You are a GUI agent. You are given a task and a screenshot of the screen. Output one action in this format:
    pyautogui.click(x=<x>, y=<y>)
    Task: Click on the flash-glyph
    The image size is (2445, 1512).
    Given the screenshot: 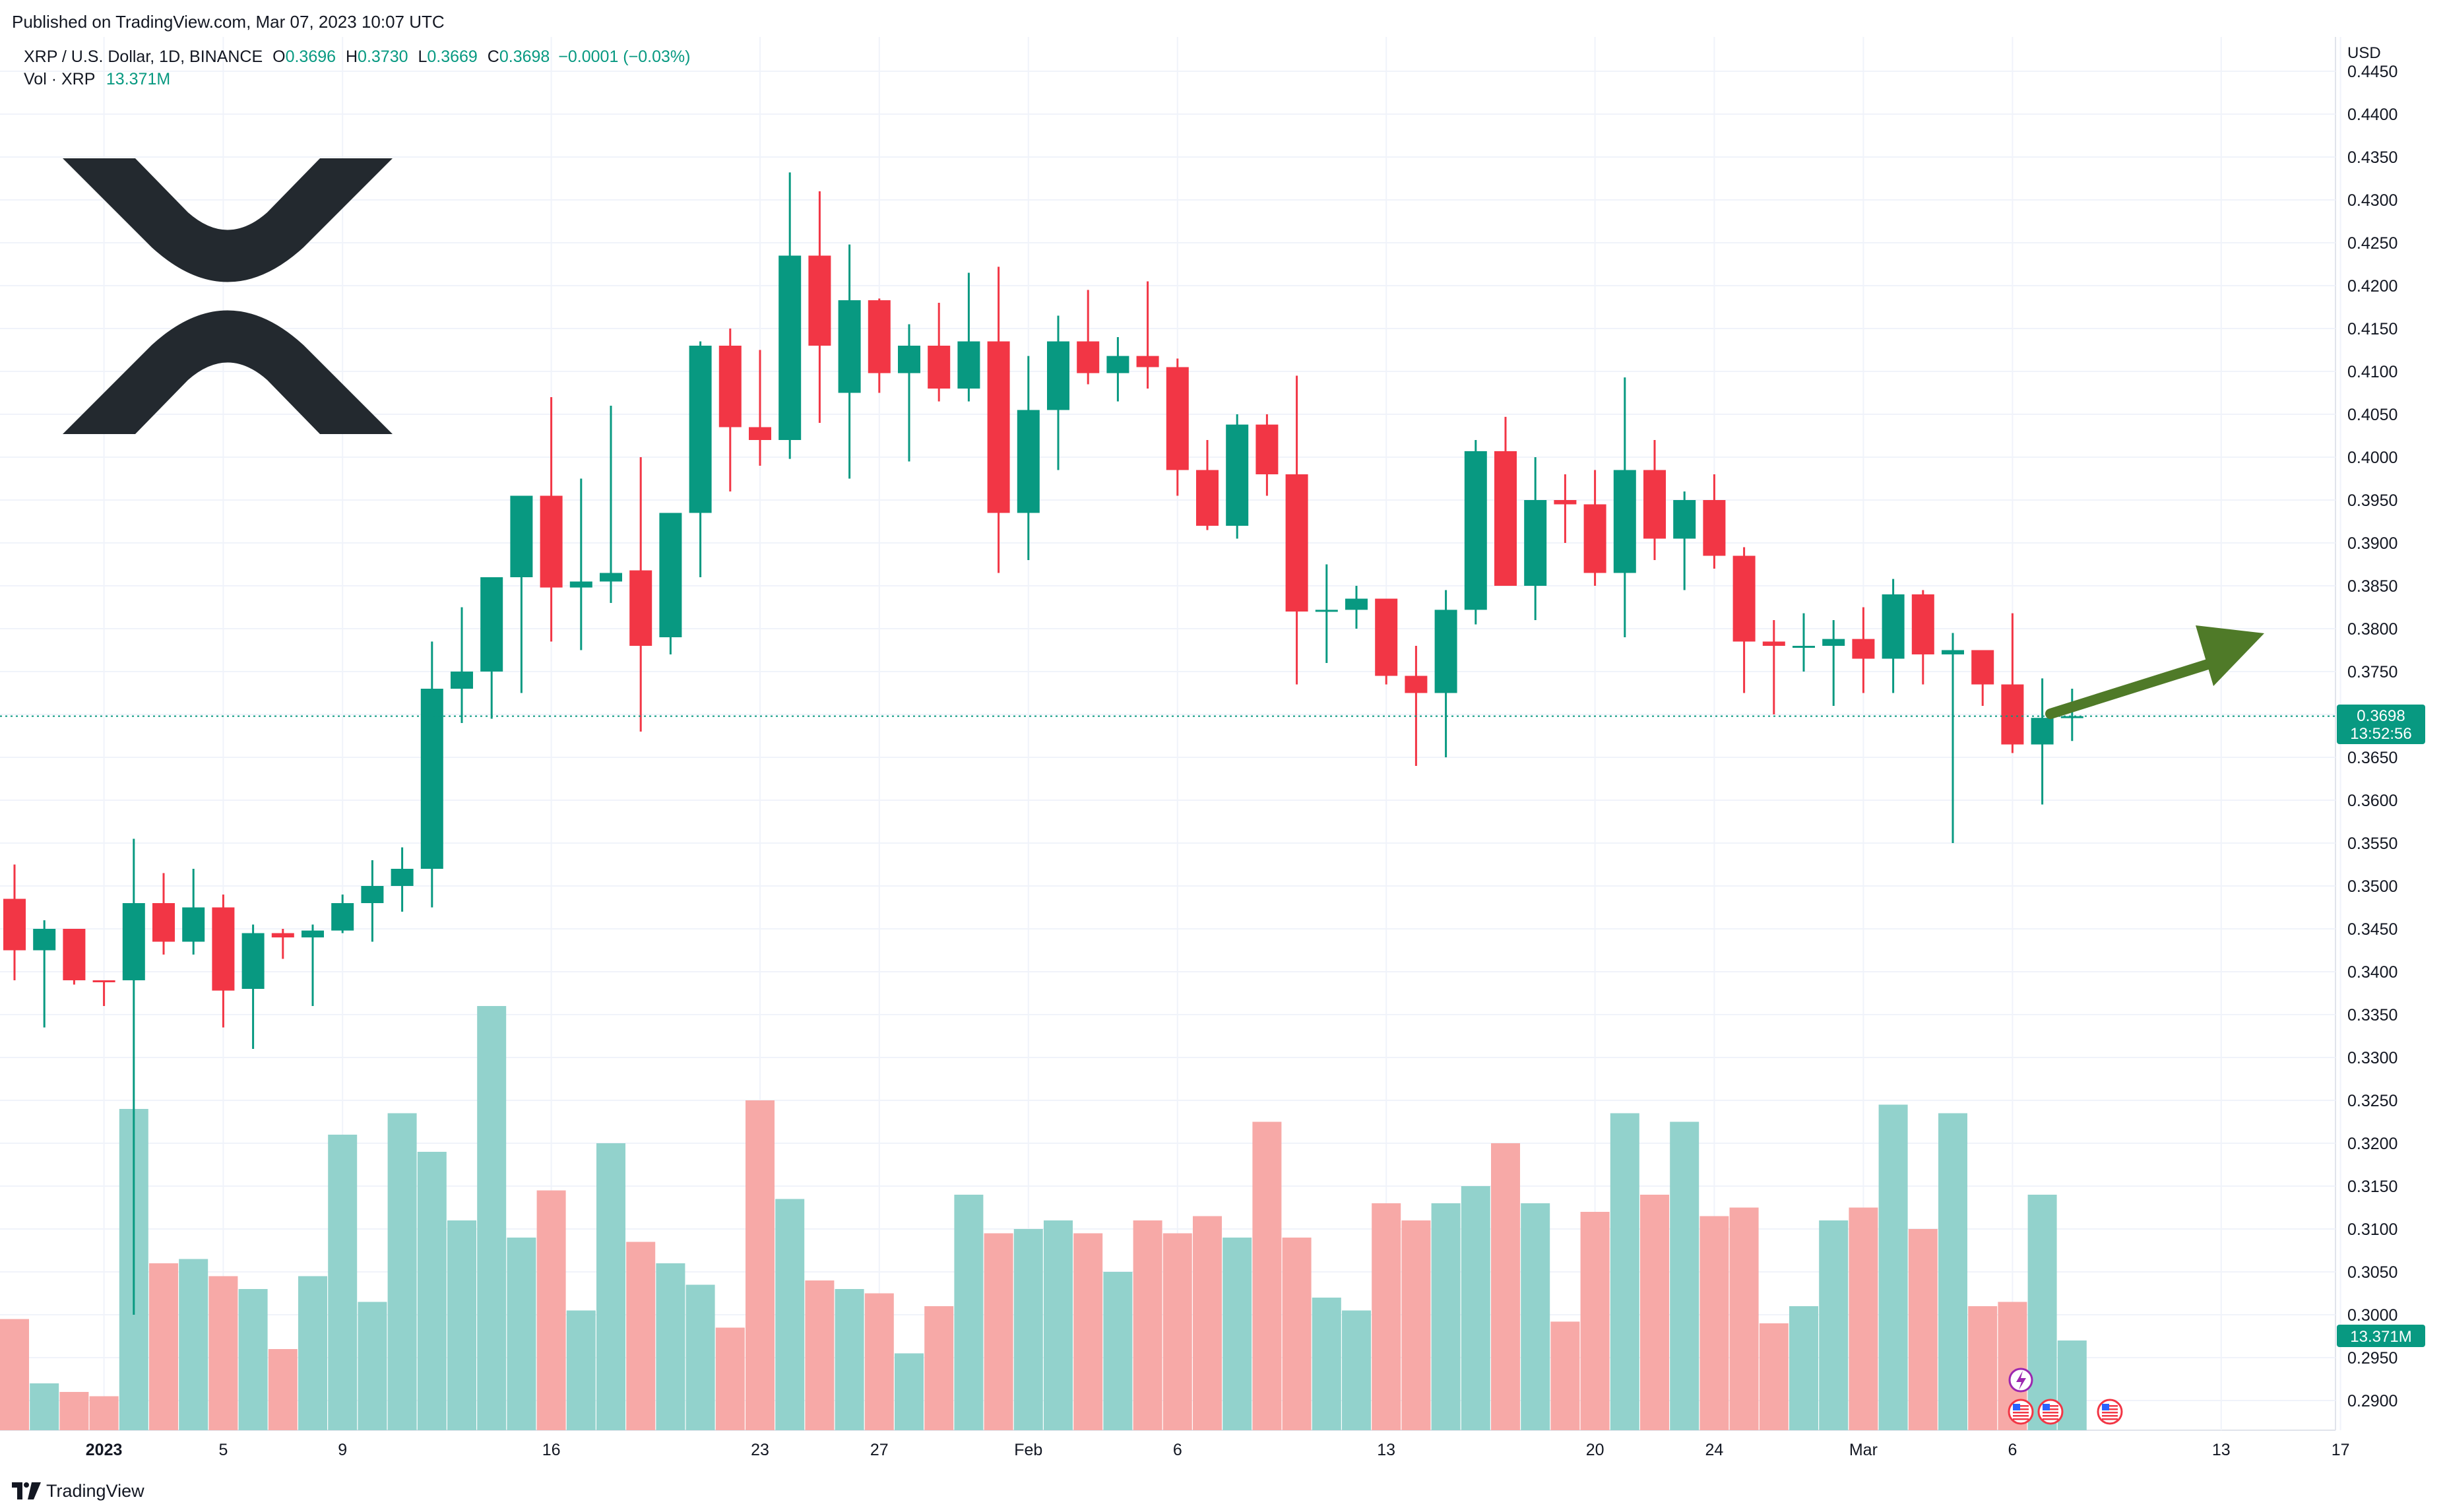 What is the action you would take?
    pyautogui.click(x=2021, y=1380)
    